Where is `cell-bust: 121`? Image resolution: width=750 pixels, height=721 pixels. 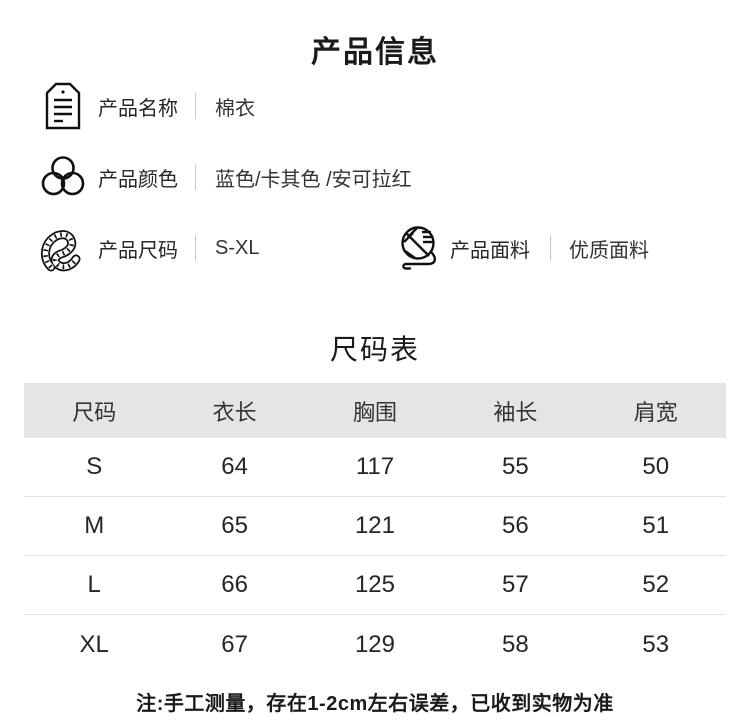
cell-bust: 121 is located at coordinates (374, 525).